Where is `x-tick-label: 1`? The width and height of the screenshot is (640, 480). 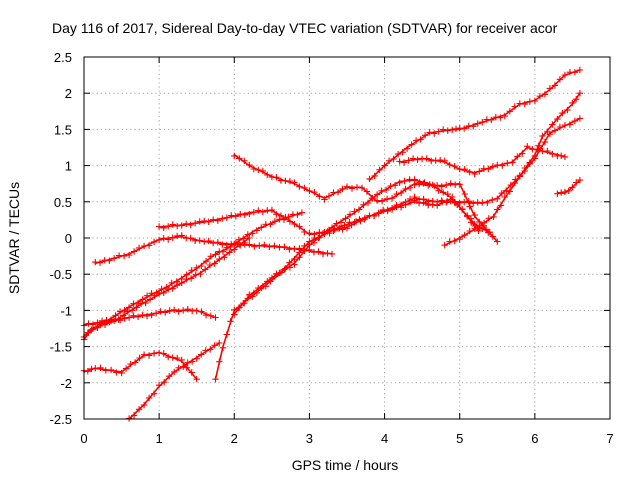 x-tick-label: 1 is located at coordinates (159, 438).